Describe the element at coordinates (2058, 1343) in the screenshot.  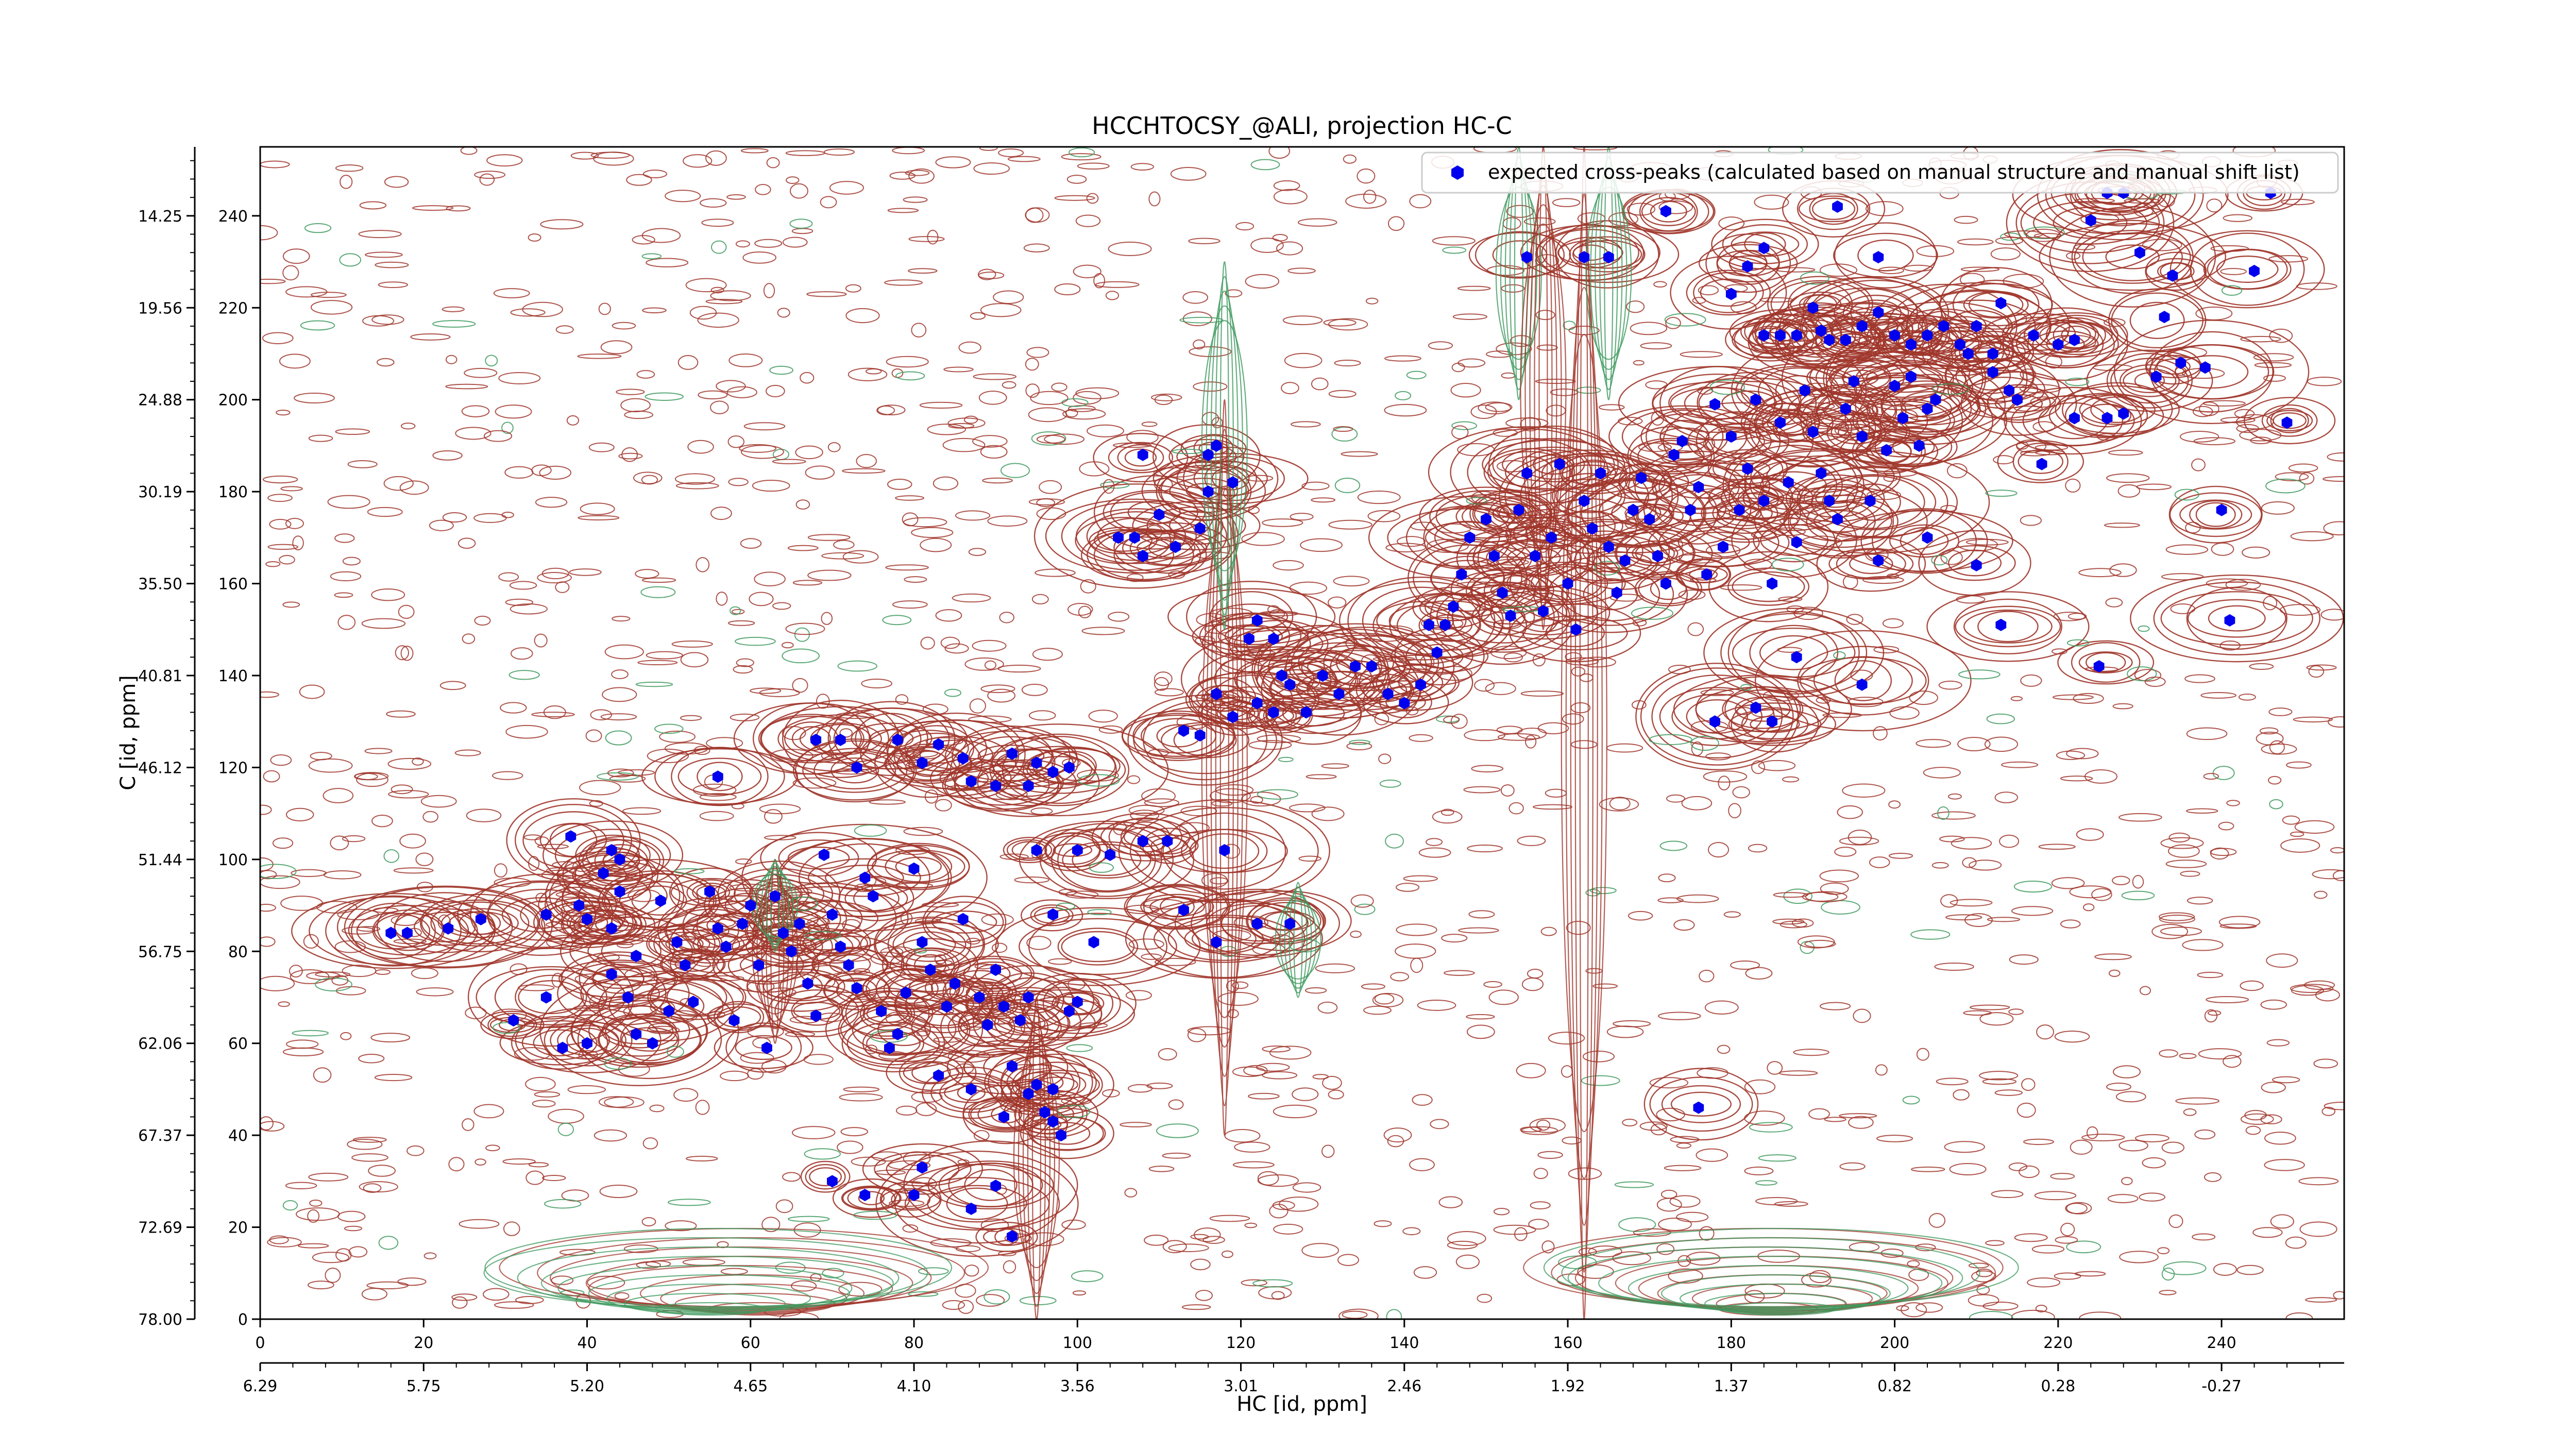
I see `x-index-tick-label: 220` at that location.